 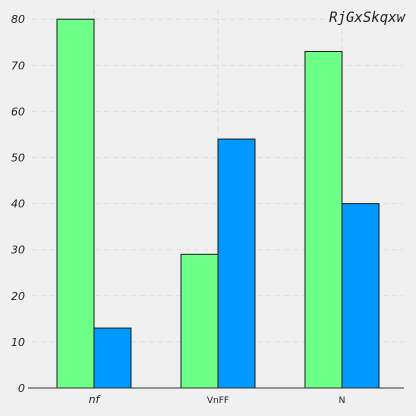 I want to click on y-tick-label: 80, so click(x=18, y=19).